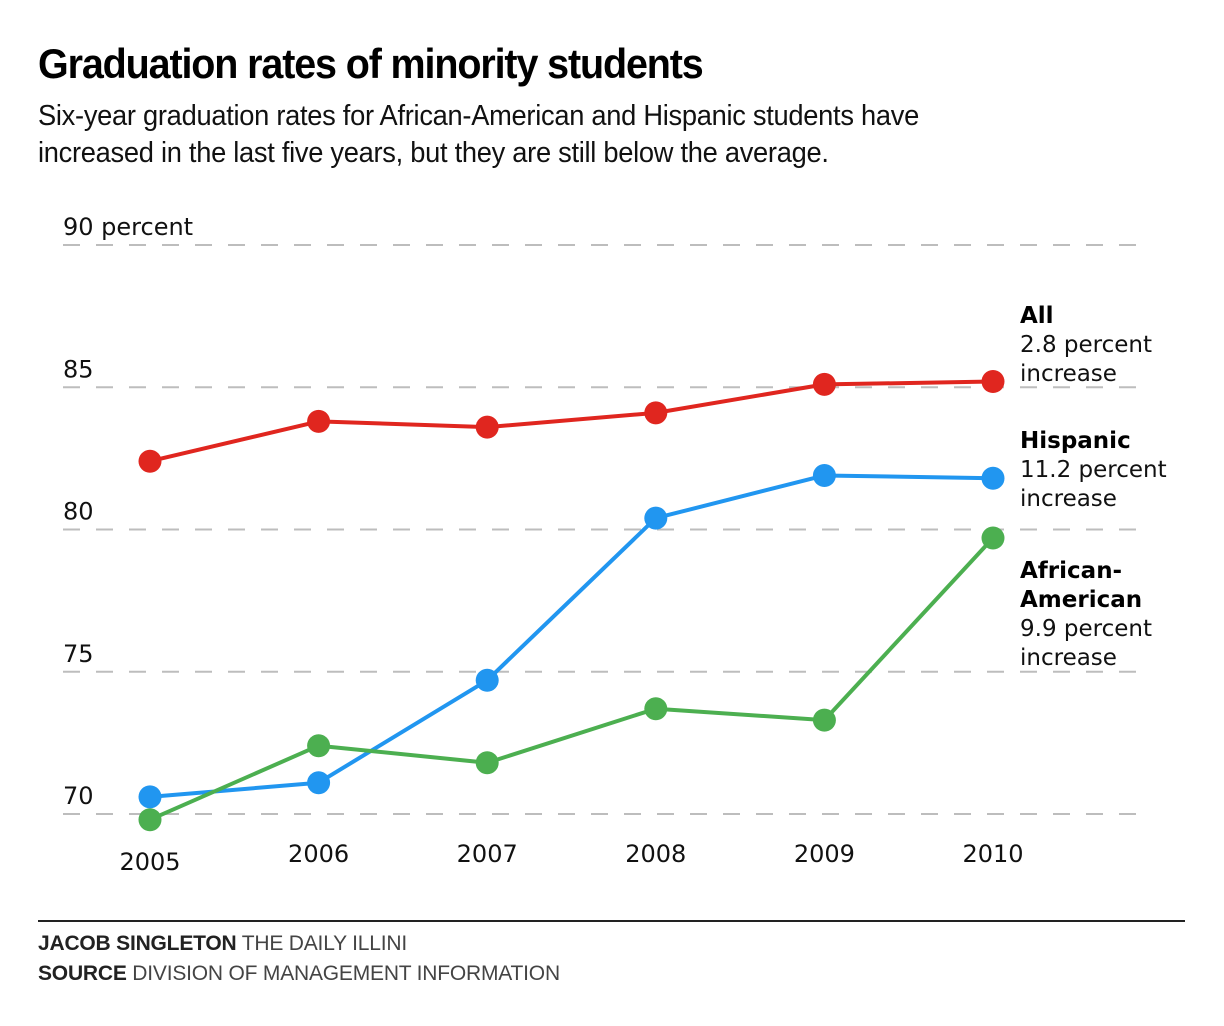 Image resolution: width=1224 pixels, height=1026 pixels. Describe the element at coordinates (371, 63) in the screenshot. I see `chart-title: Graduation rates of minority students` at that location.